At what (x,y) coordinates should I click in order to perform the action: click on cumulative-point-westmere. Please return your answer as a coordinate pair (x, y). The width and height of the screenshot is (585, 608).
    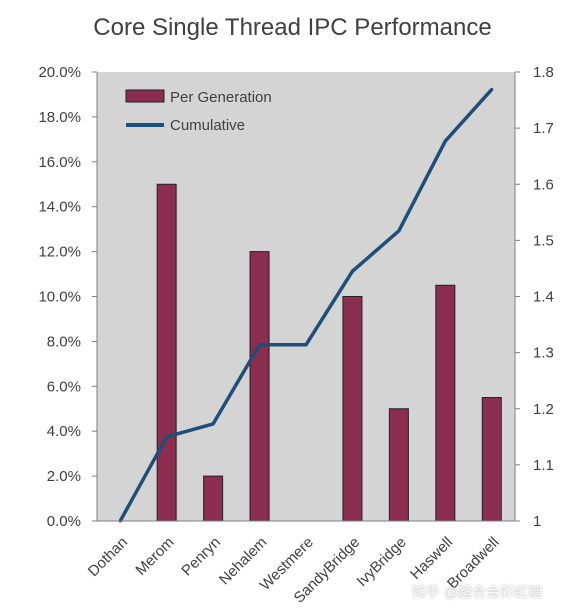
    Looking at the image, I should click on (306, 345).